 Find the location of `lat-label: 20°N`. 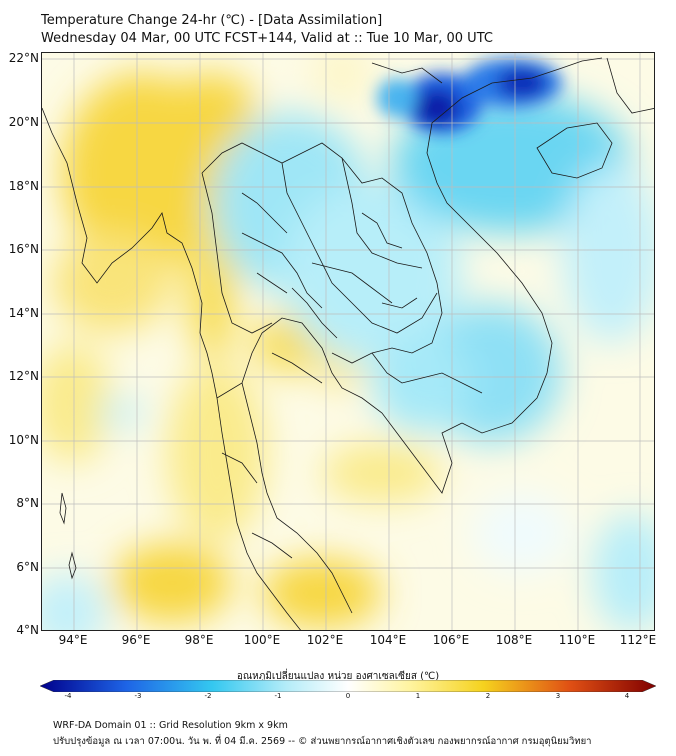

lat-label: 20°N is located at coordinates (23, 122).